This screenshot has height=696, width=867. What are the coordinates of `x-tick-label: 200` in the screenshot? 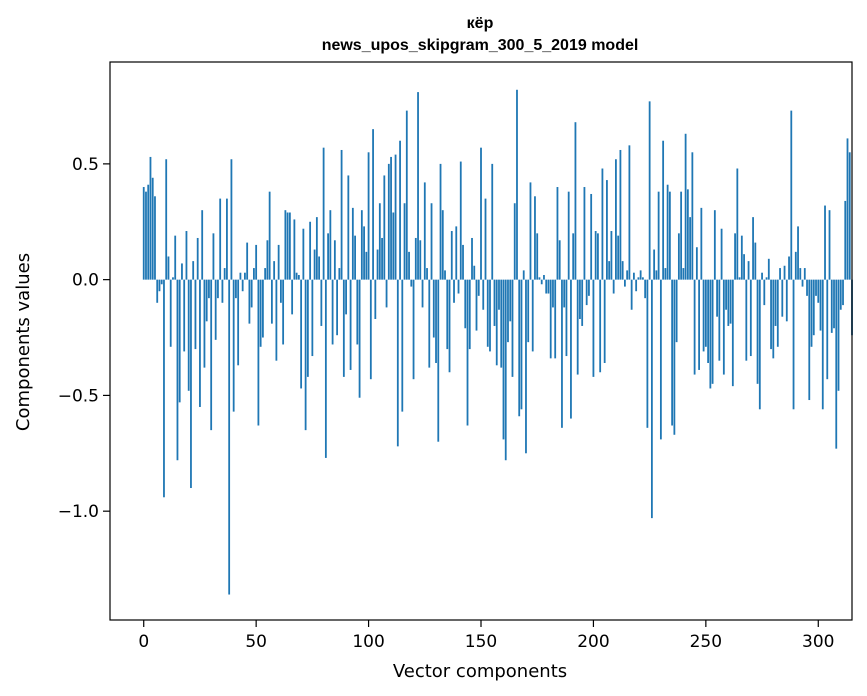 It's located at (593, 642).